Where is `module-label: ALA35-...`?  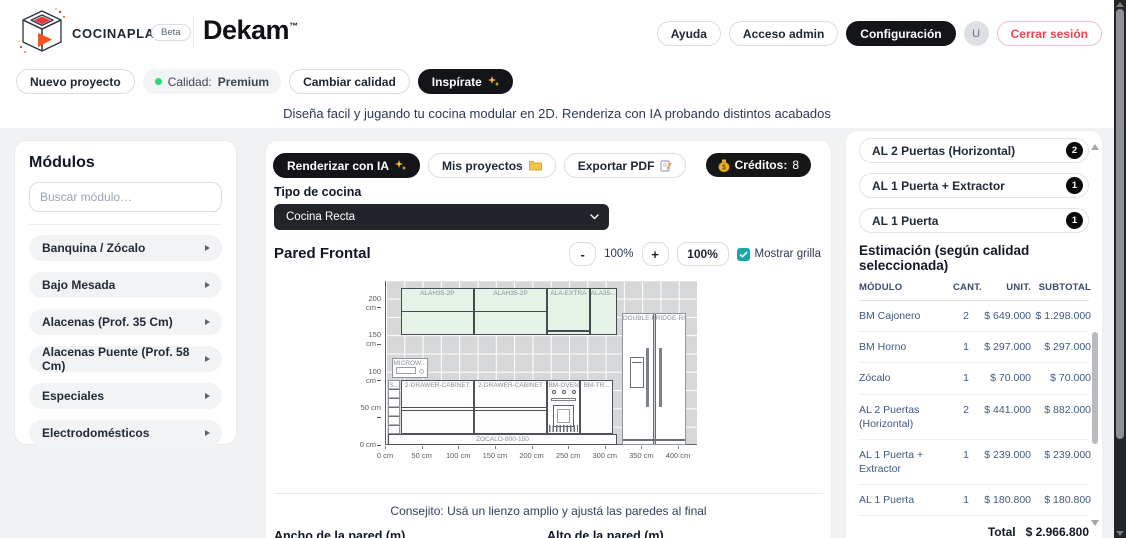 module-label: ALA35-... is located at coordinates (603, 293).